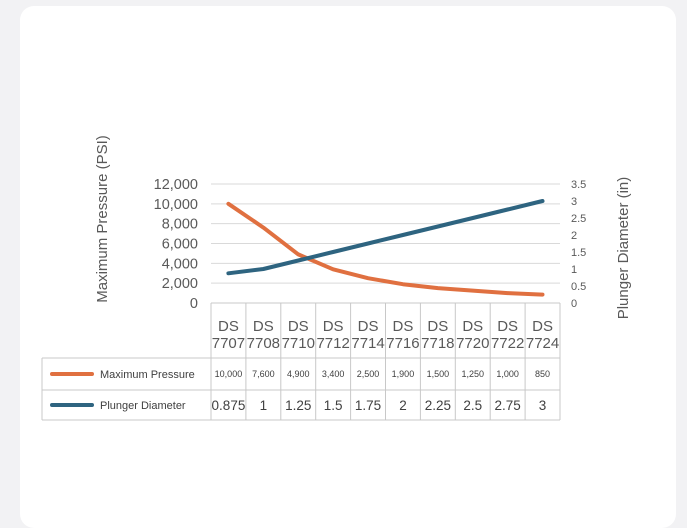  Describe the element at coordinates (298, 374) in the screenshot. I see `table-cell-value: 4,900` at that location.